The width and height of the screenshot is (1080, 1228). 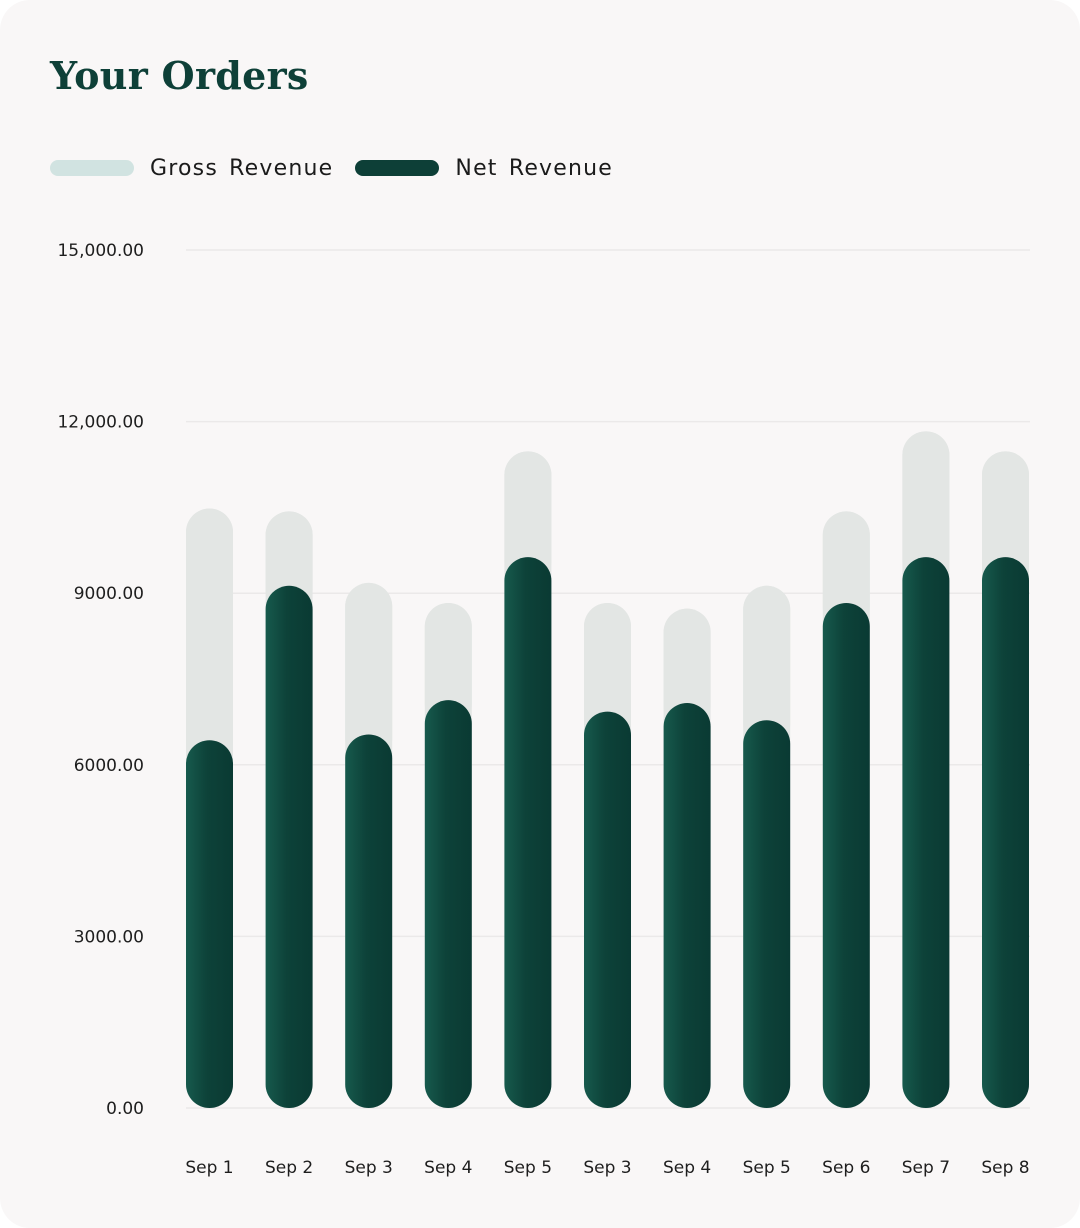 What do you see at coordinates (534, 168) in the screenshot?
I see `legend-label-net-revenue: Net Revenue` at bounding box center [534, 168].